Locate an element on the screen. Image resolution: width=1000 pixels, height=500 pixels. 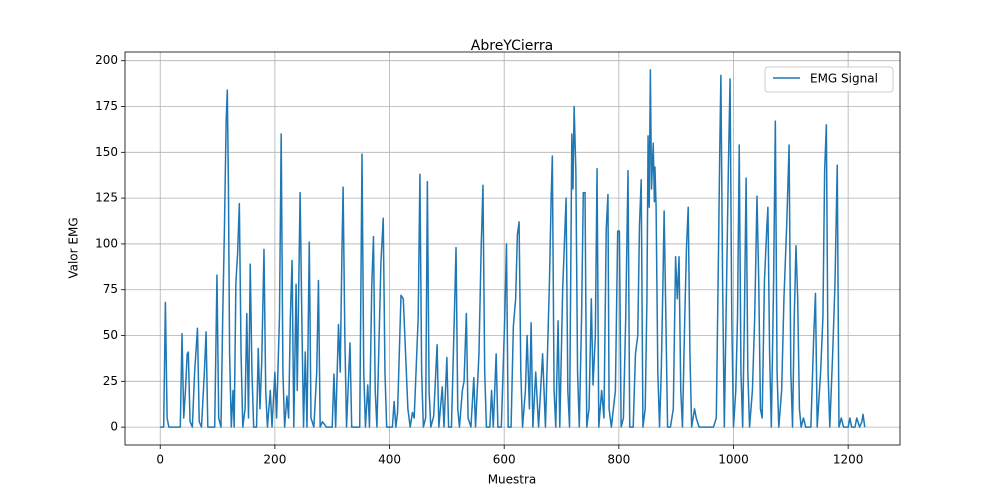
chart-title: AbreYCierra is located at coordinates (512, 46).